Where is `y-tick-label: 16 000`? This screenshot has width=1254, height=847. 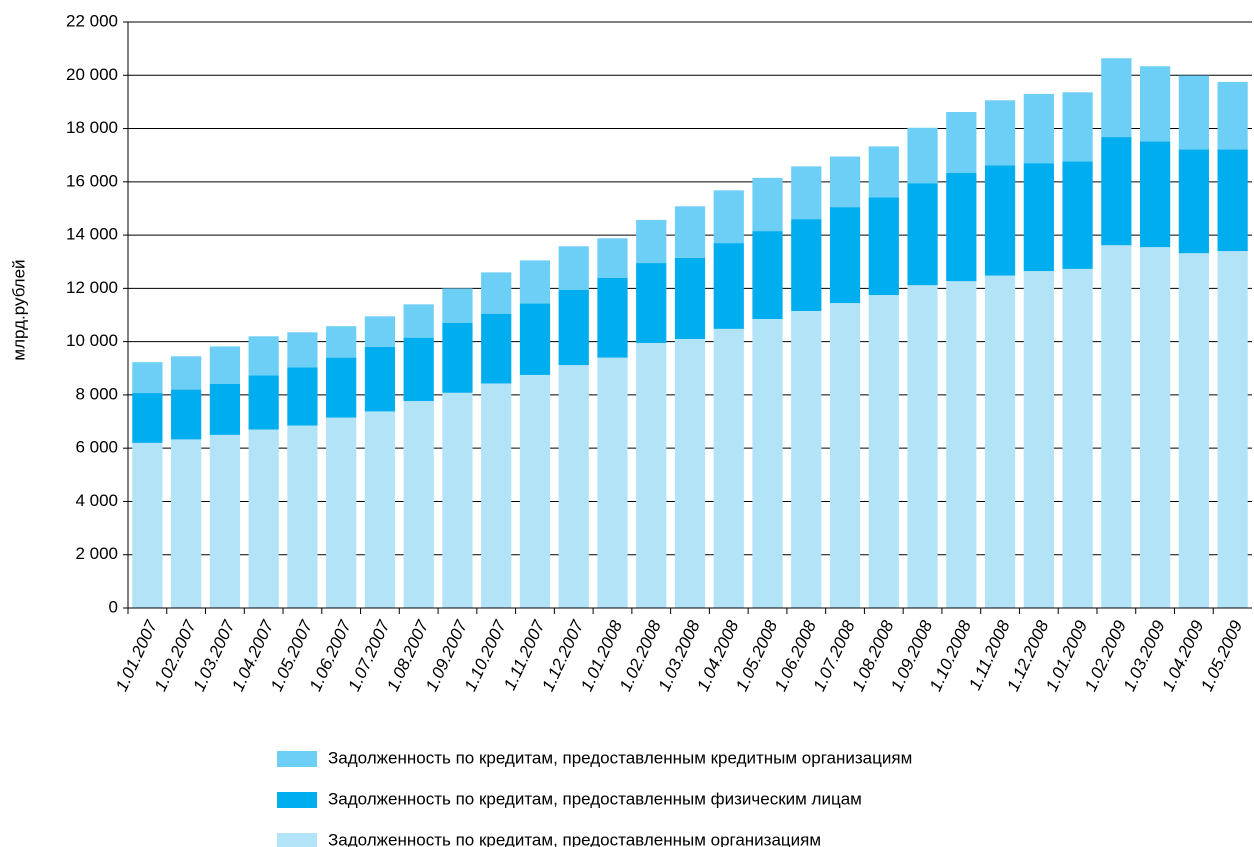
y-tick-label: 16 000 is located at coordinates (92, 180).